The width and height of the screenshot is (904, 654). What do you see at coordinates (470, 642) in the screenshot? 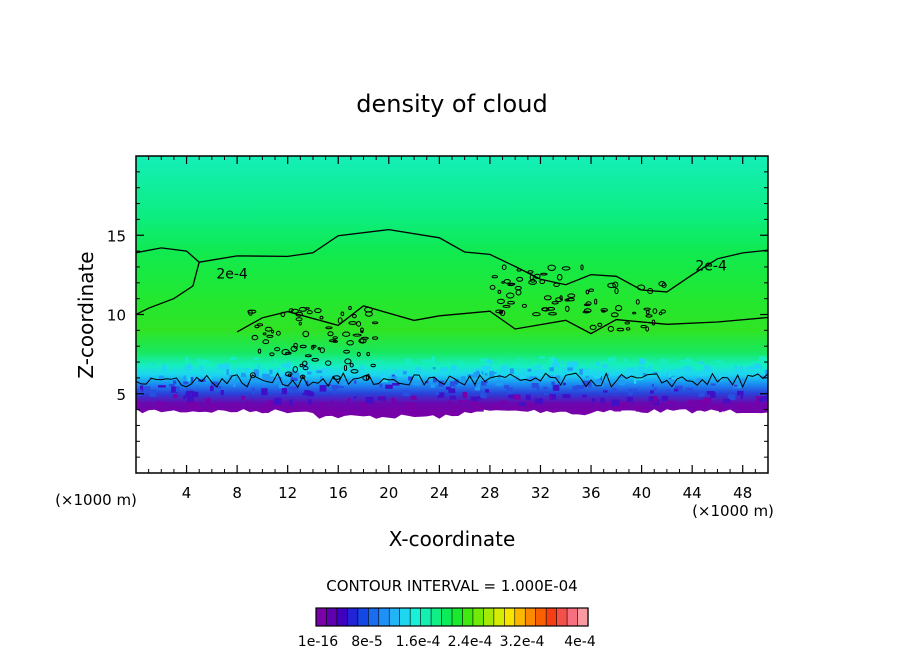
I see `colorbar-label: 2.4e-4` at bounding box center [470, 642].